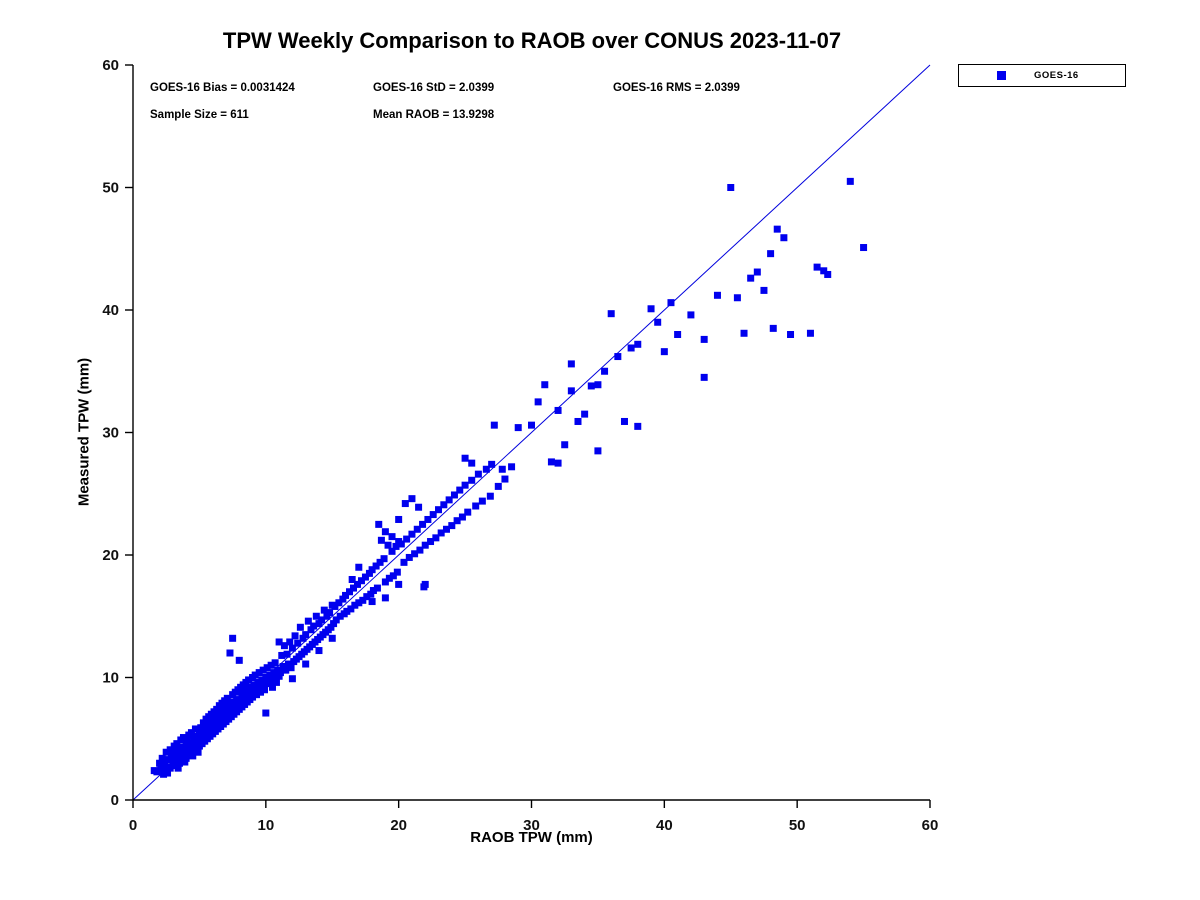  What do you see at coordinates (531, 837) in the screenshot?
I see `x-axis-label: RAOB TPW (mm)` at bounding box center [531, 837].